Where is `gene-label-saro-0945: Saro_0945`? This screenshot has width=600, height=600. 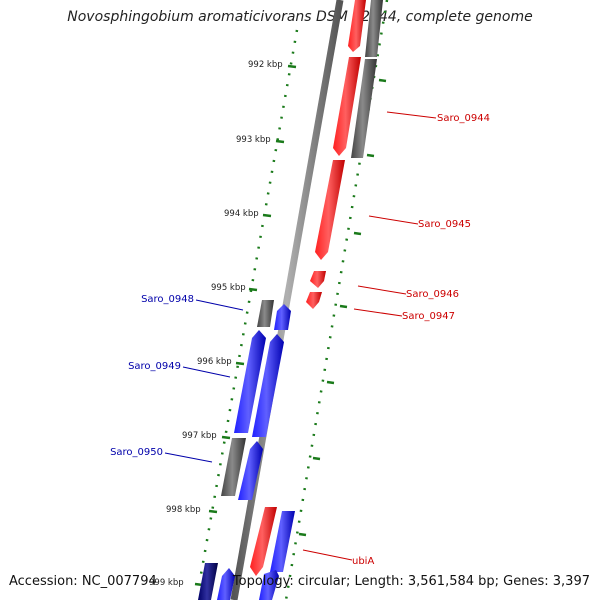
gene-label-saro-0945: Saro_0945 is located at coordinates (444, 224).